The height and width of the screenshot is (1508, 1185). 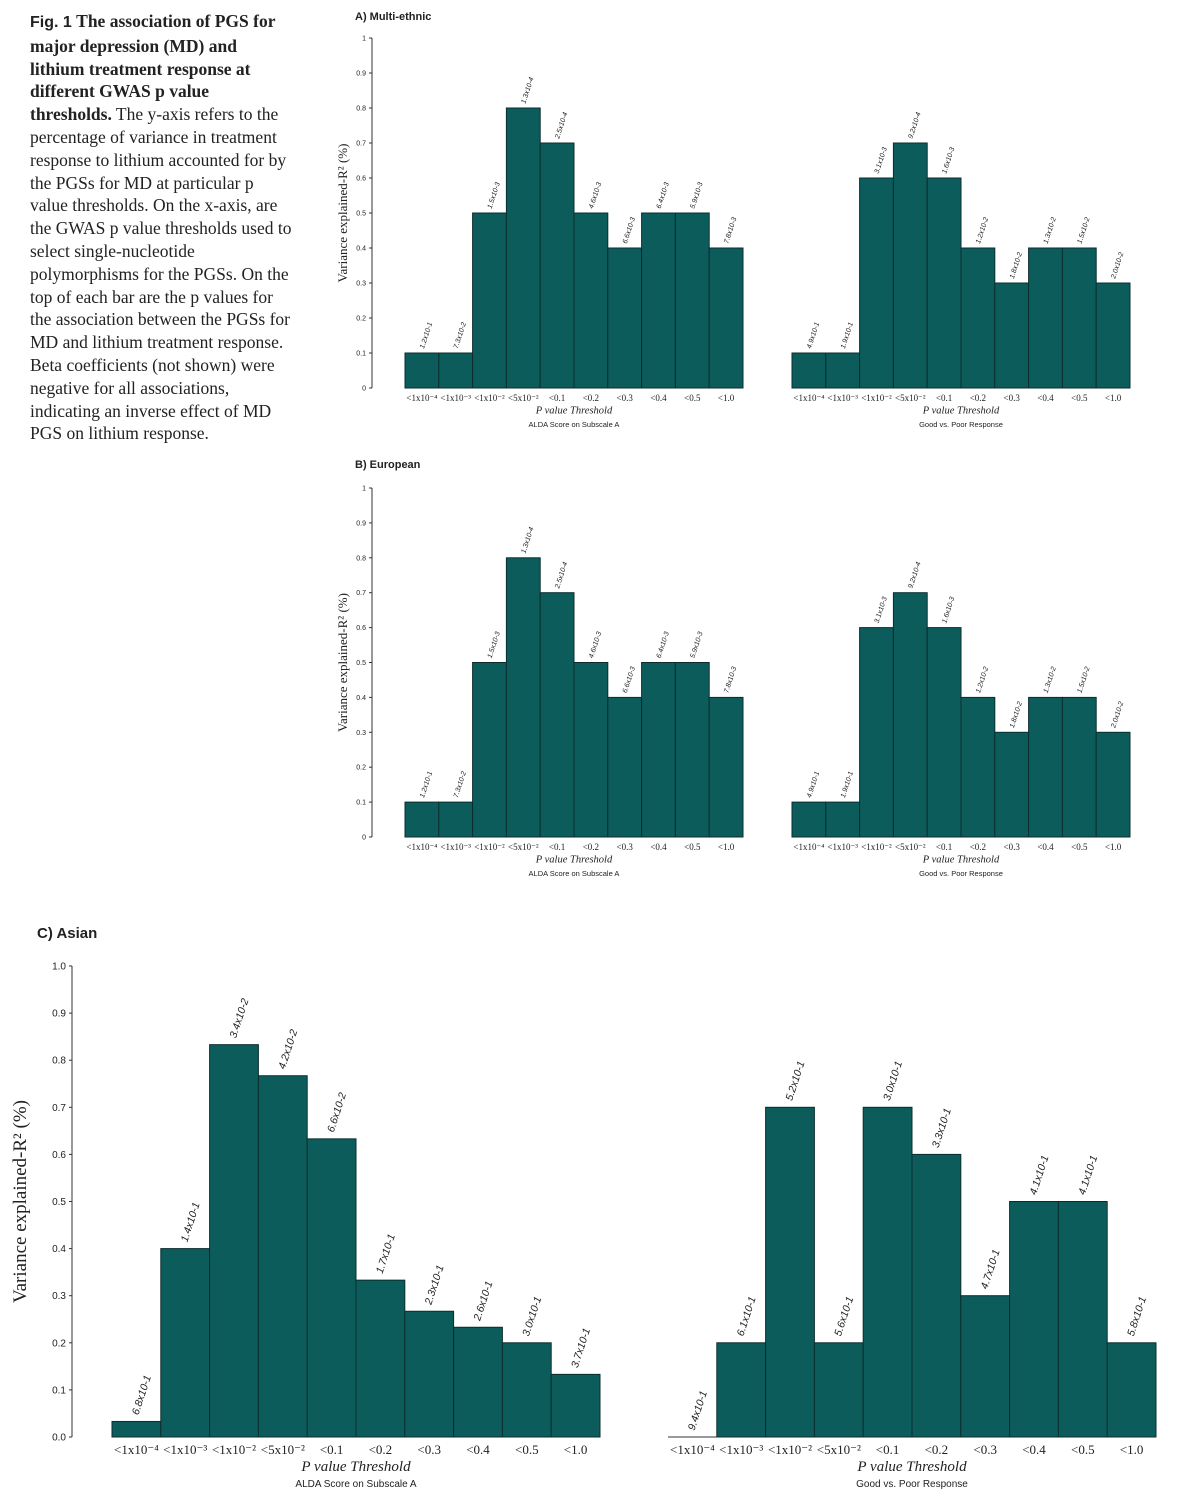 I want to click on bar-pvalue-label: 6.6x10-3, so click(x=629, y=680).